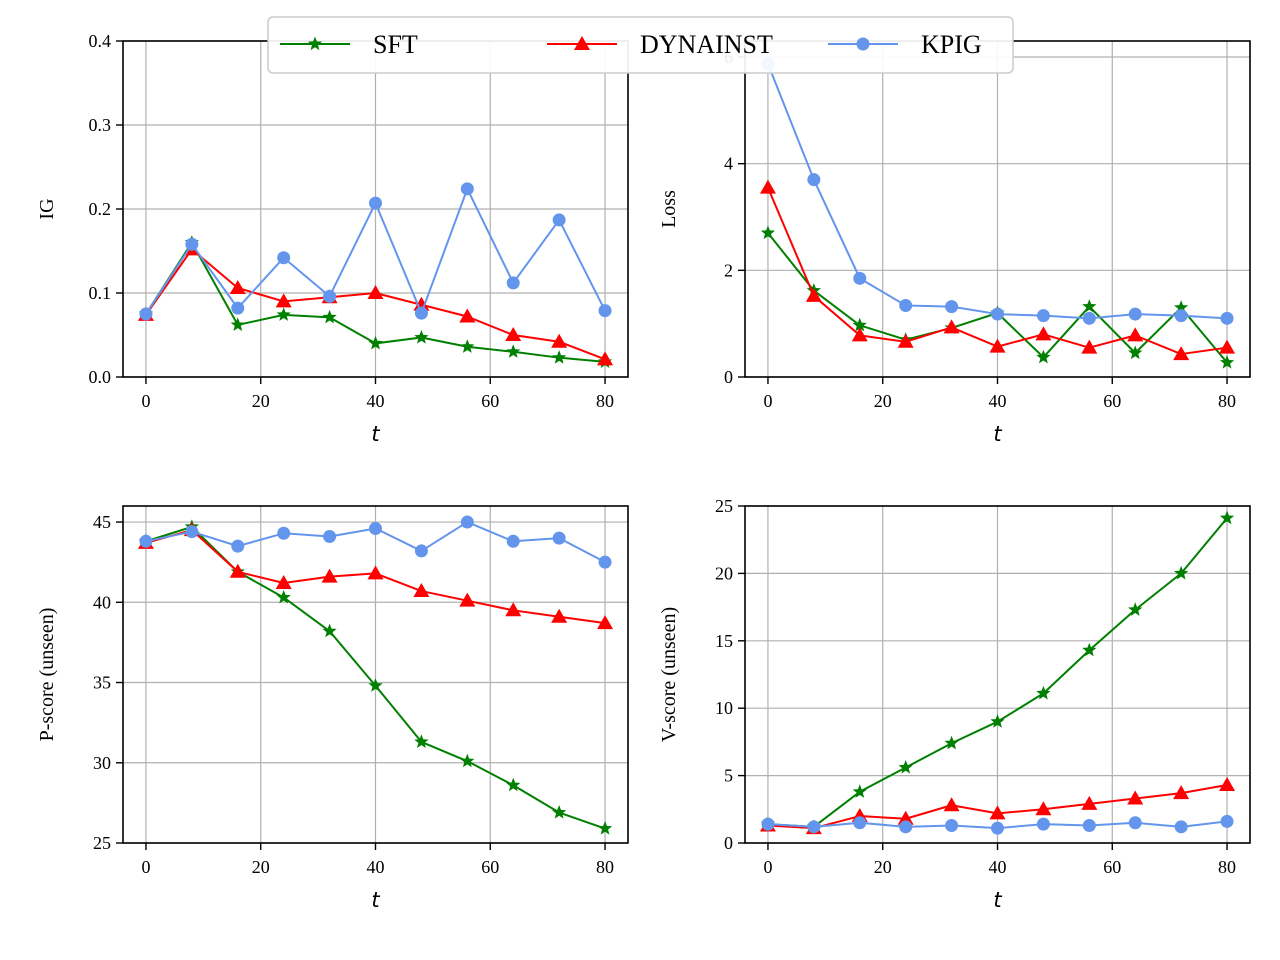 This screenshot has width=1280, height=960. Describe the element at coordinates (375, 251) in the screenshot. I see `series-kpig` at that location.